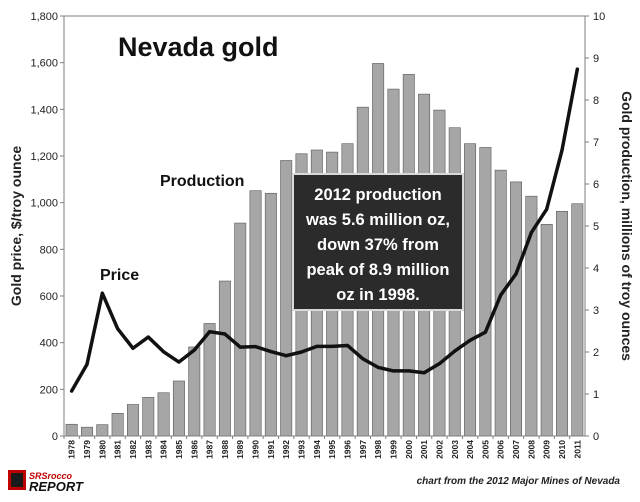  What do you see at coordinates (163, 414) in the screenshot?
I see `production-bar-1984` at bounding box center [163, 414].